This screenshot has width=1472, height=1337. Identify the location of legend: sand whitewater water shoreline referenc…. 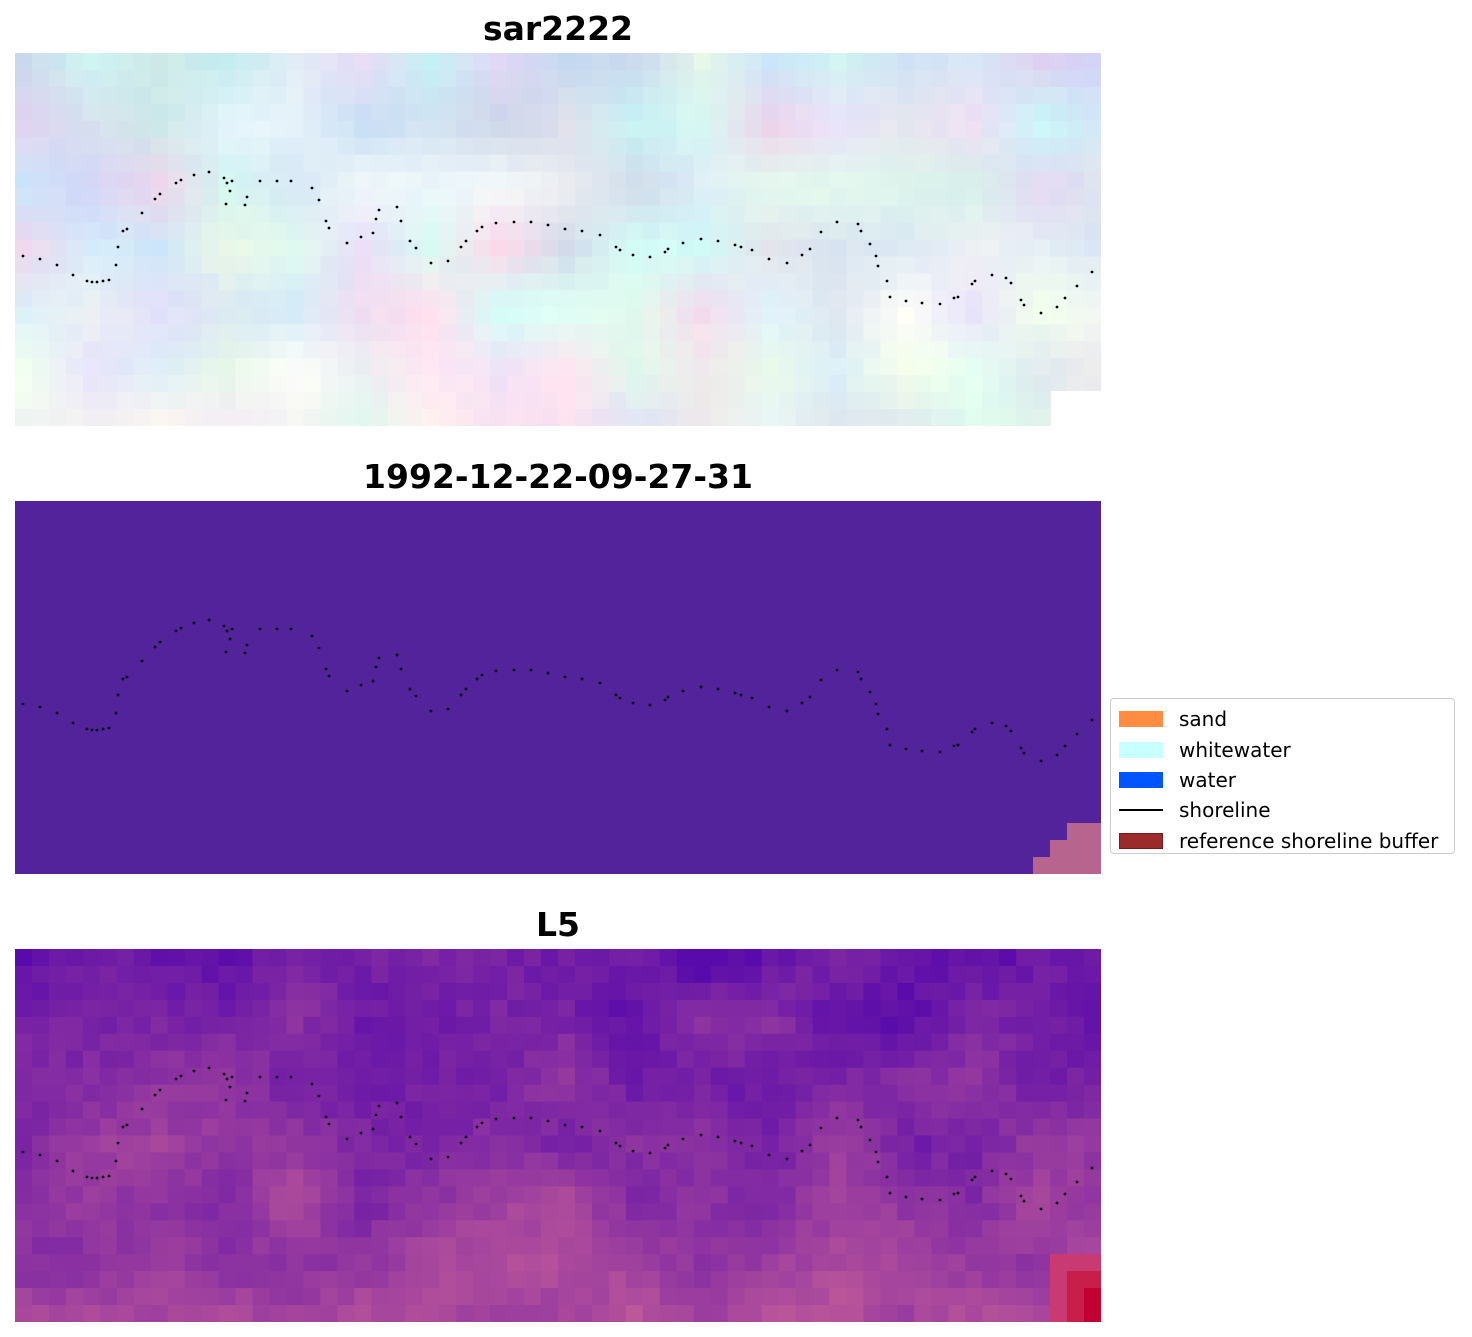
(1282, 776).